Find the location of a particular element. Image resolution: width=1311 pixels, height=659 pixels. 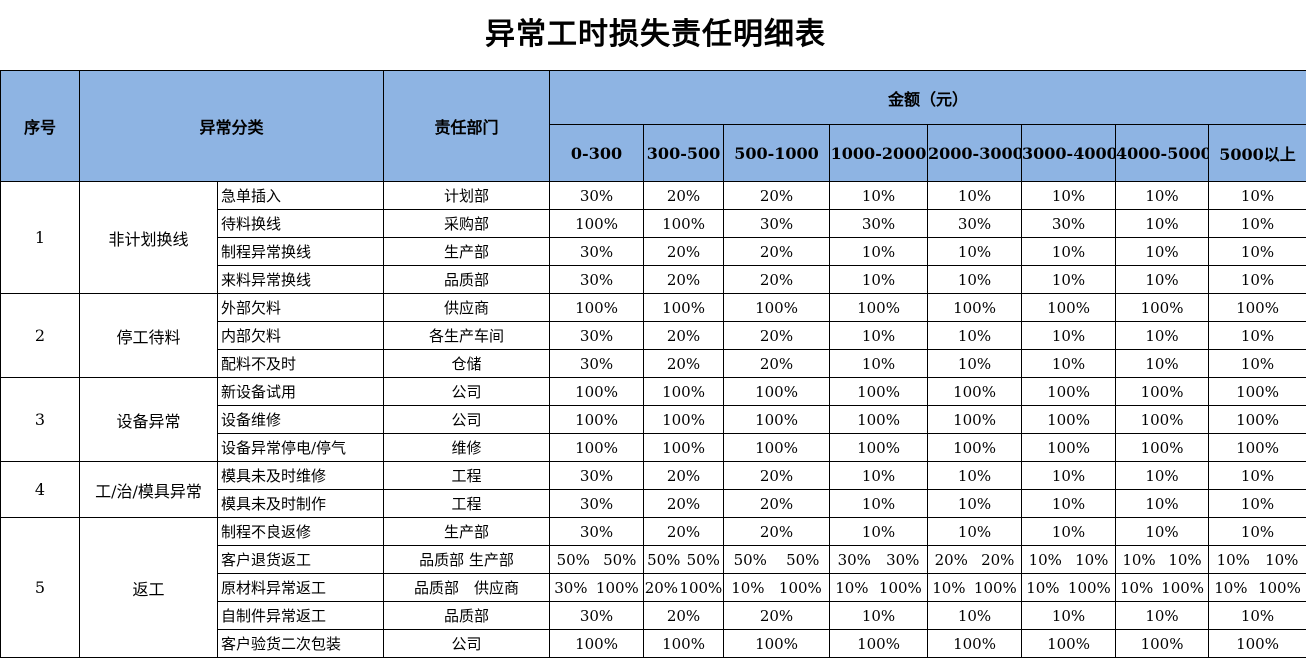

value-cell: 20% 20% is located at coordinates (975, 559).